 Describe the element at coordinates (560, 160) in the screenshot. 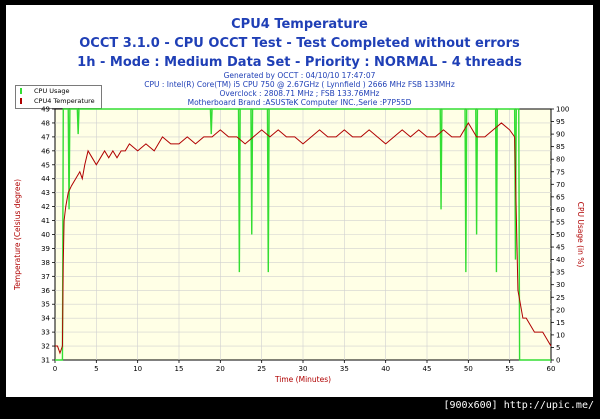

I see `y2-tick-label: 80` at that location.